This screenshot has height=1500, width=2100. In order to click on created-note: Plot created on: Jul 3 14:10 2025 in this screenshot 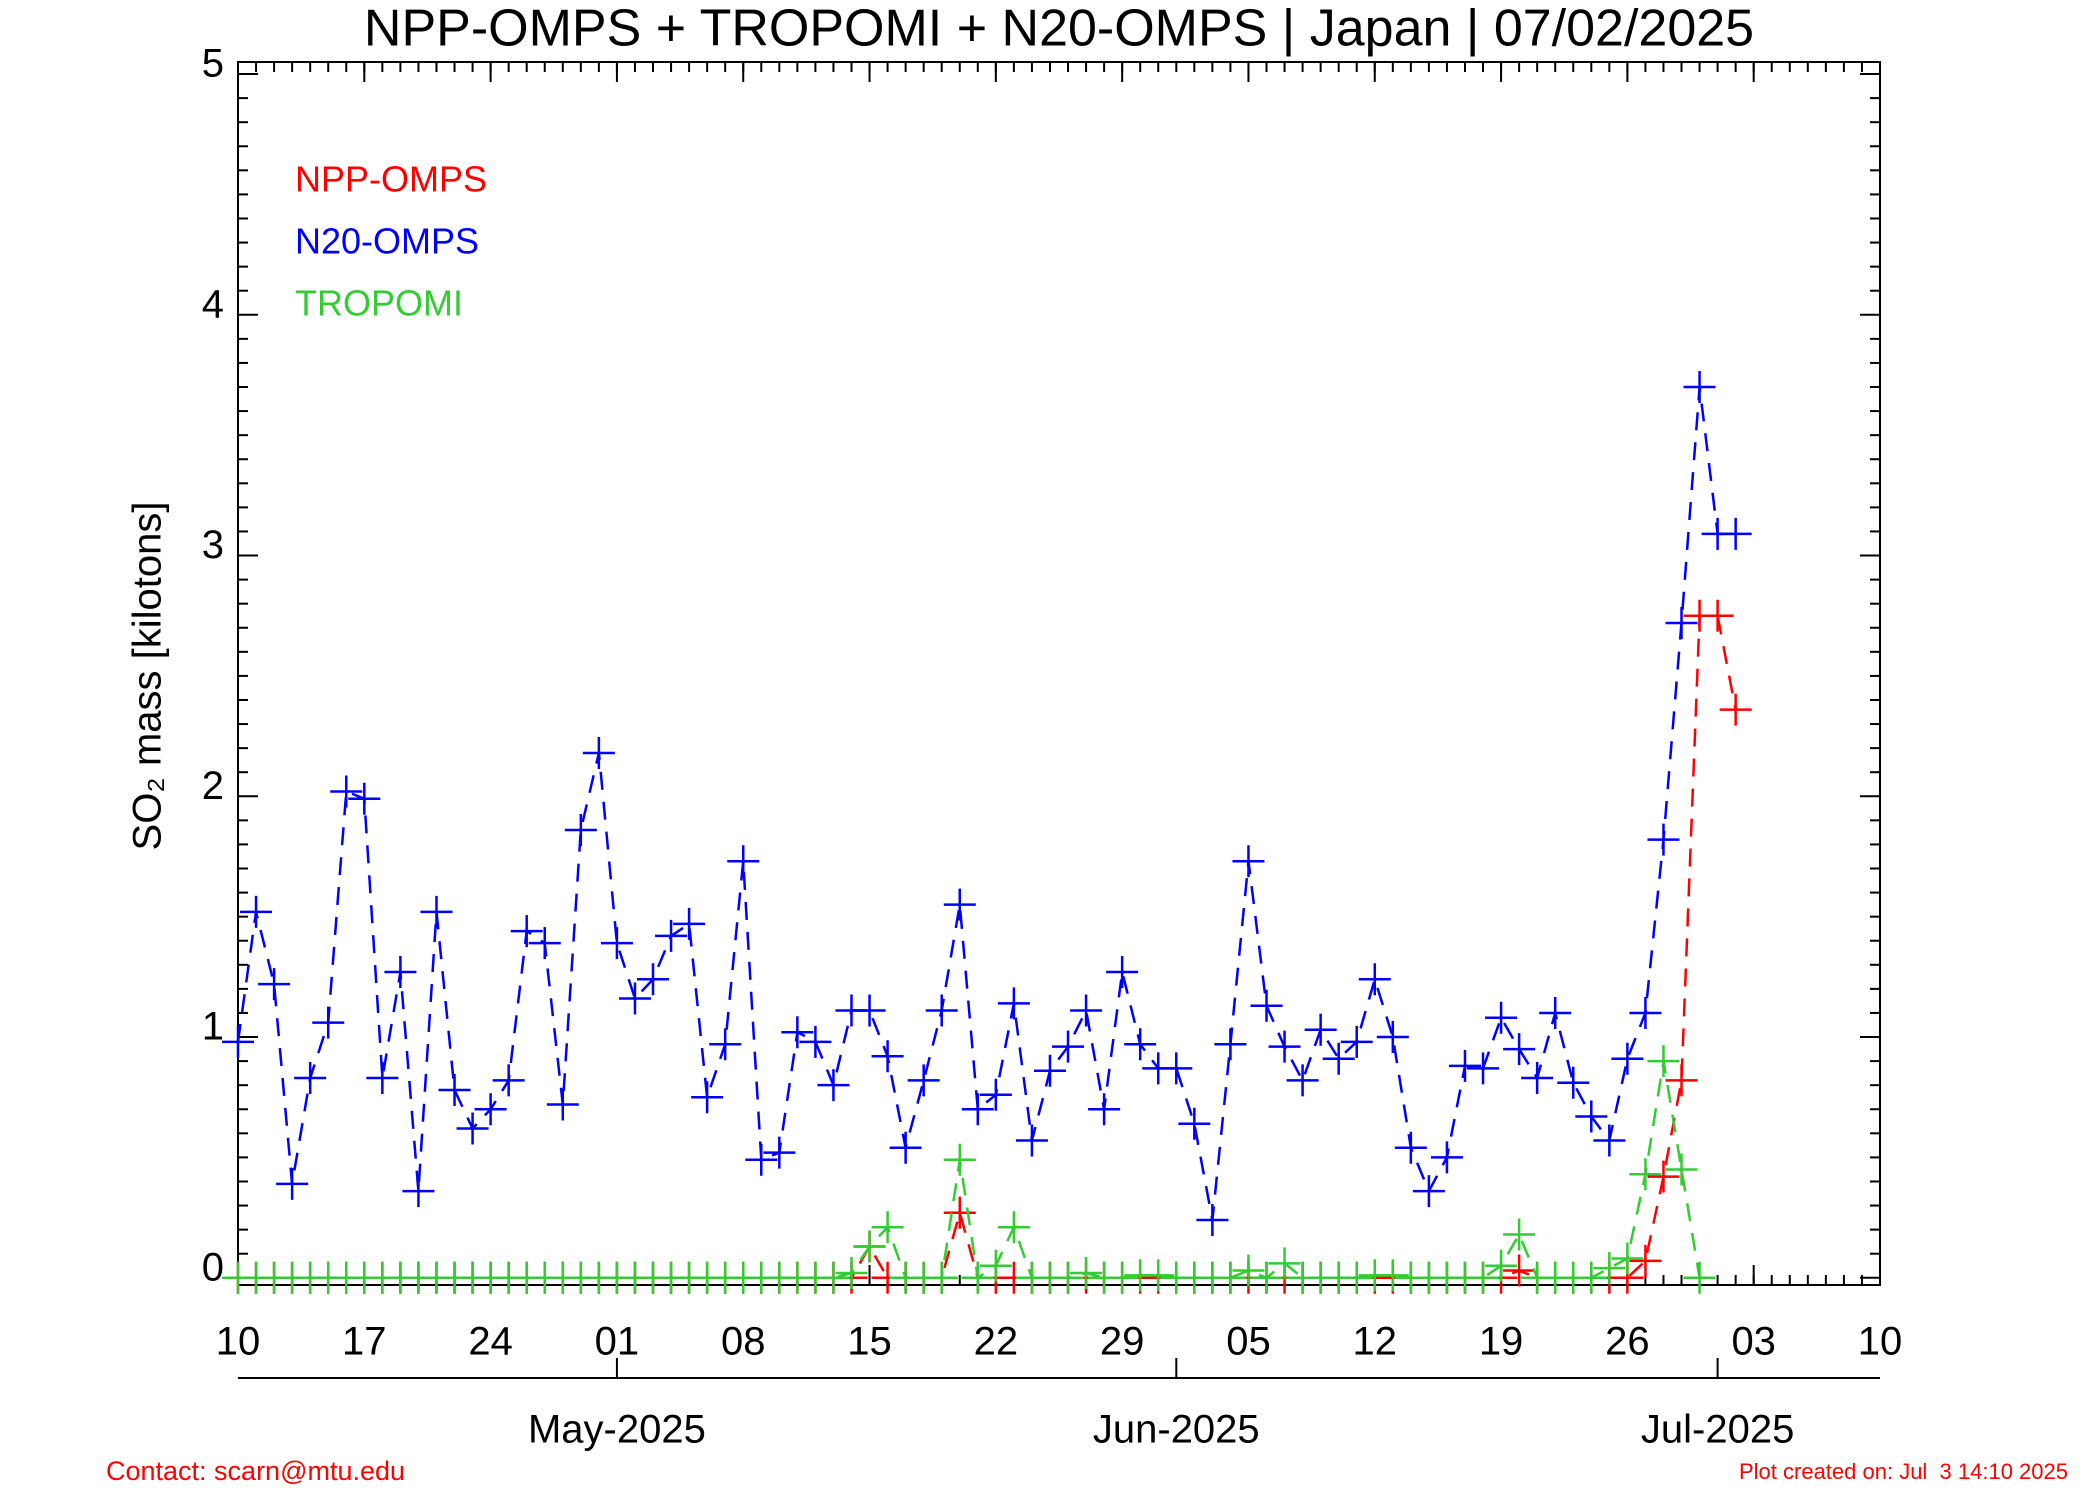, I will do `click(1903, 1471)`.